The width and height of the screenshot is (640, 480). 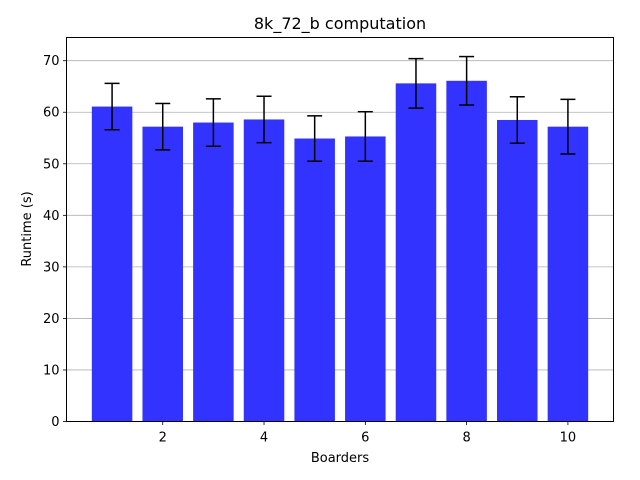 I want to click on y-tick-label: 30, so click(x=51, y=267).